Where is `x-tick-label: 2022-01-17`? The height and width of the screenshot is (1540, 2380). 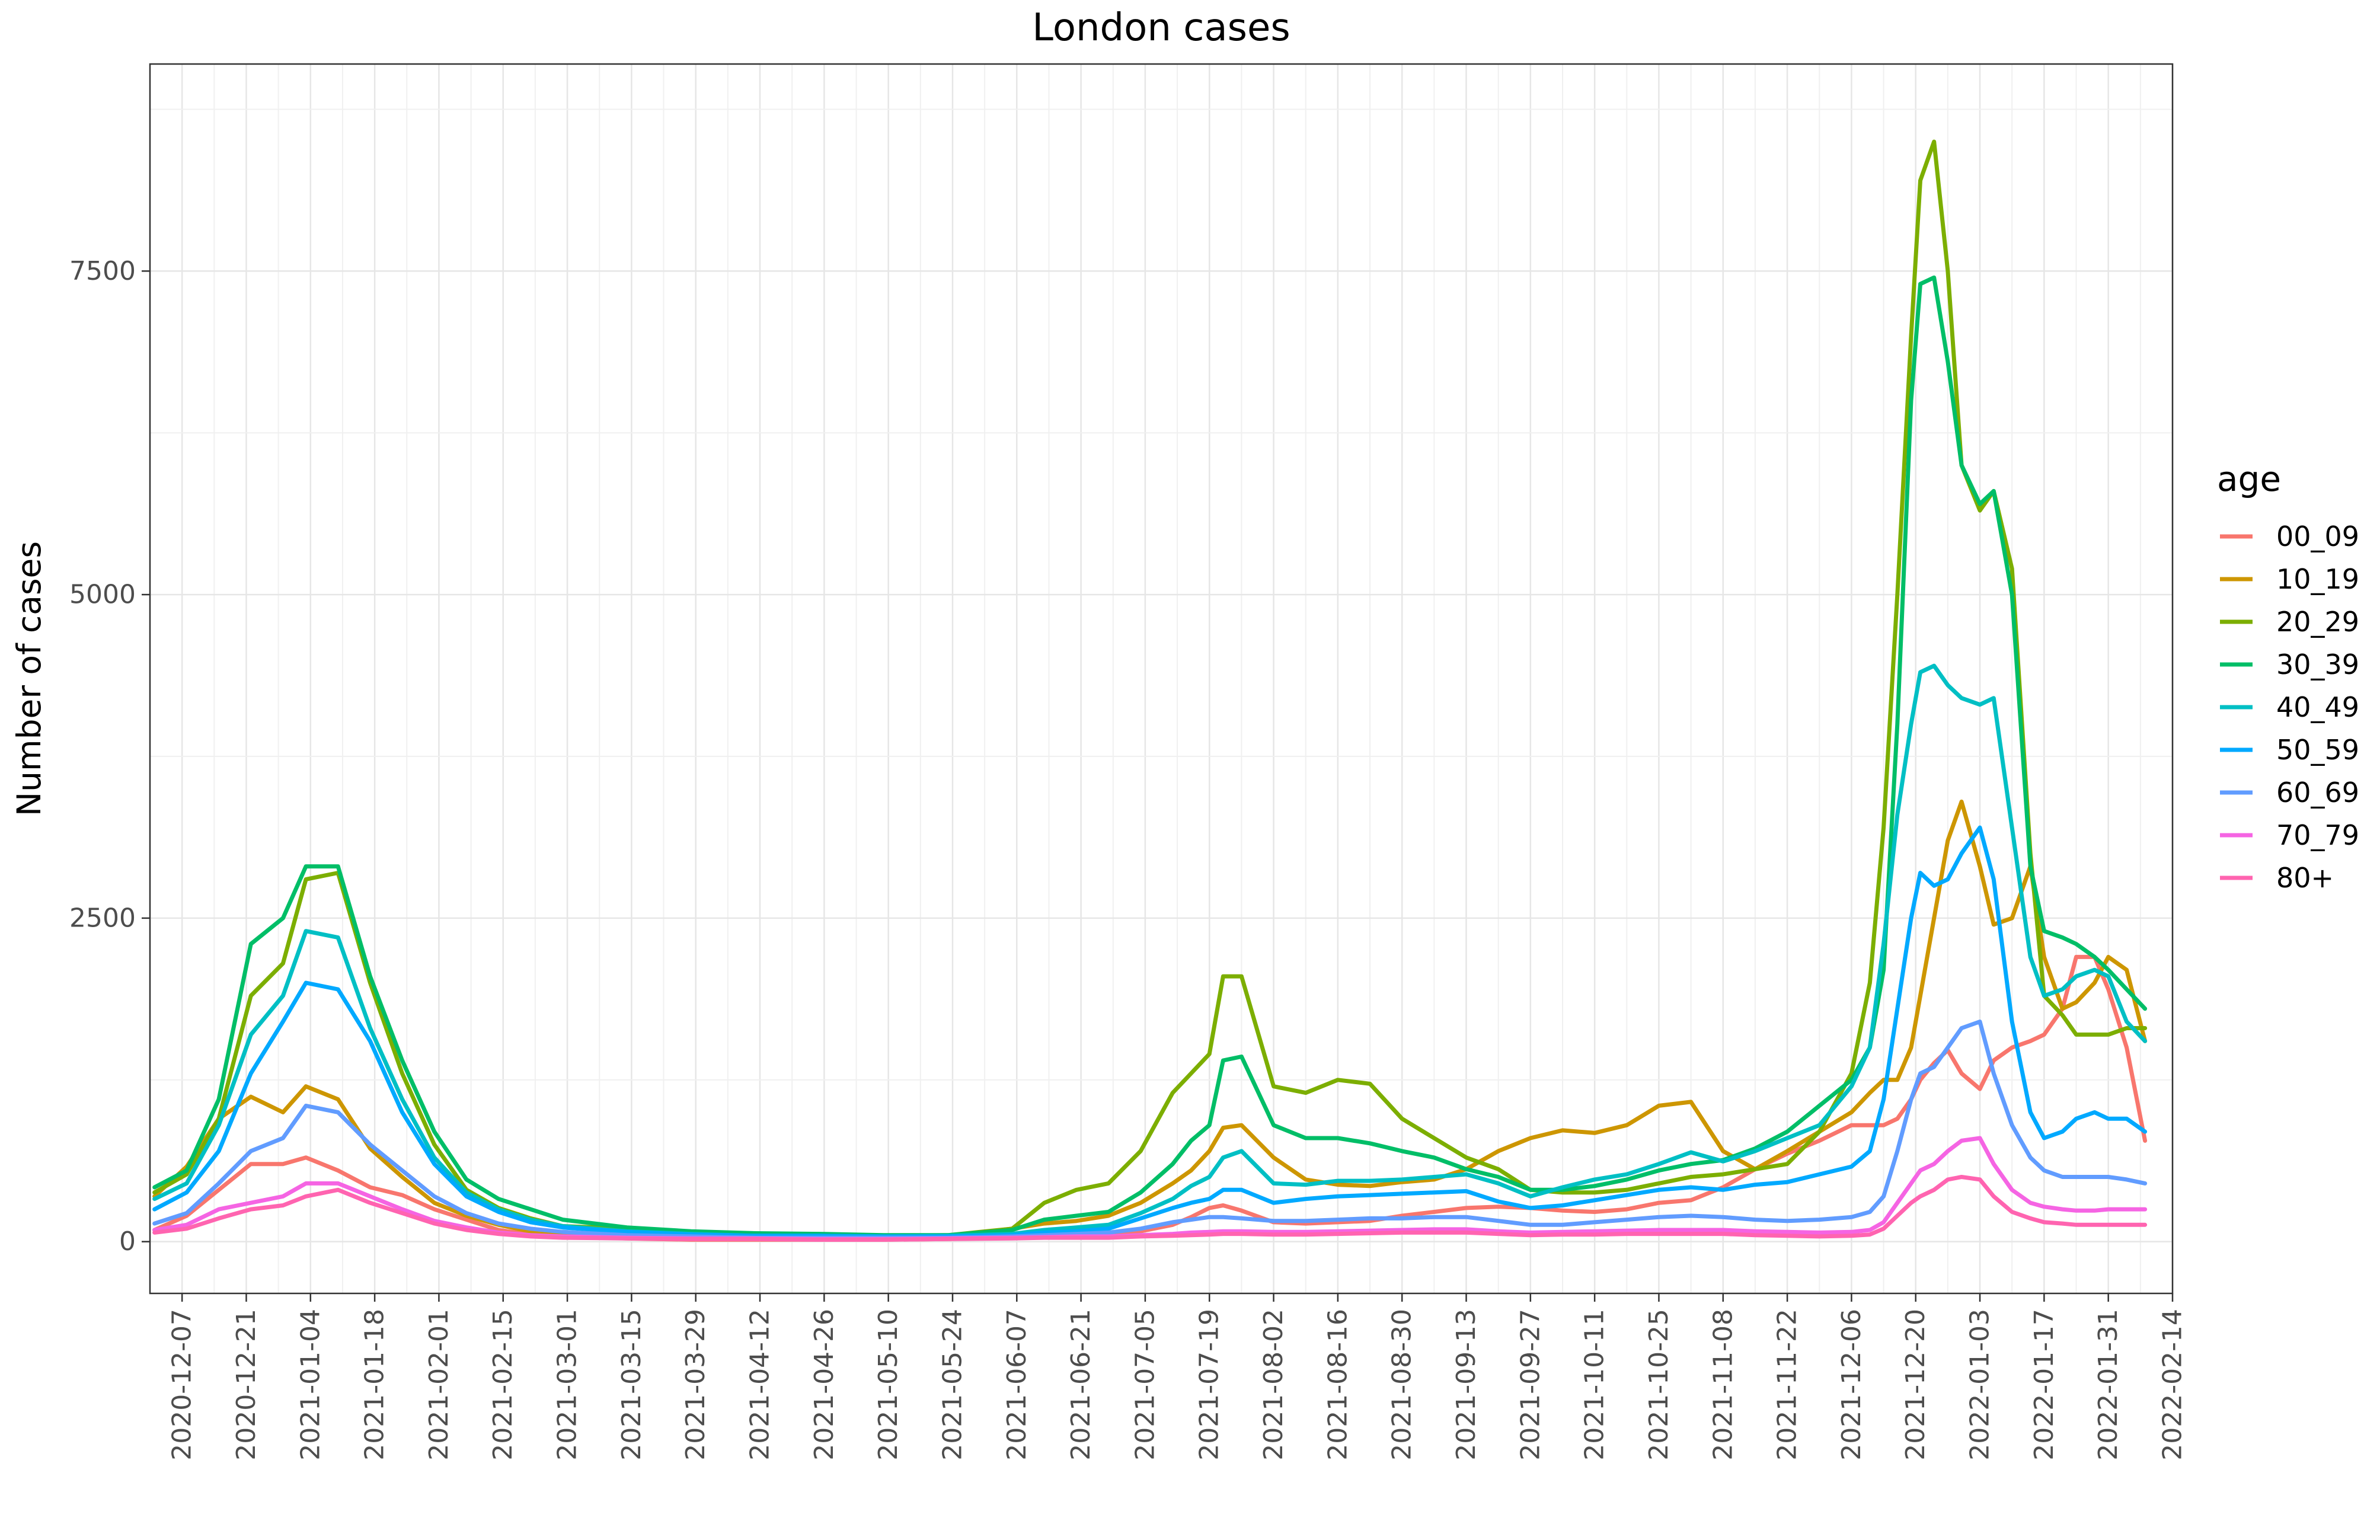
x-tick-label: 2022-01-17 is located at coordinates (2044, 1385).